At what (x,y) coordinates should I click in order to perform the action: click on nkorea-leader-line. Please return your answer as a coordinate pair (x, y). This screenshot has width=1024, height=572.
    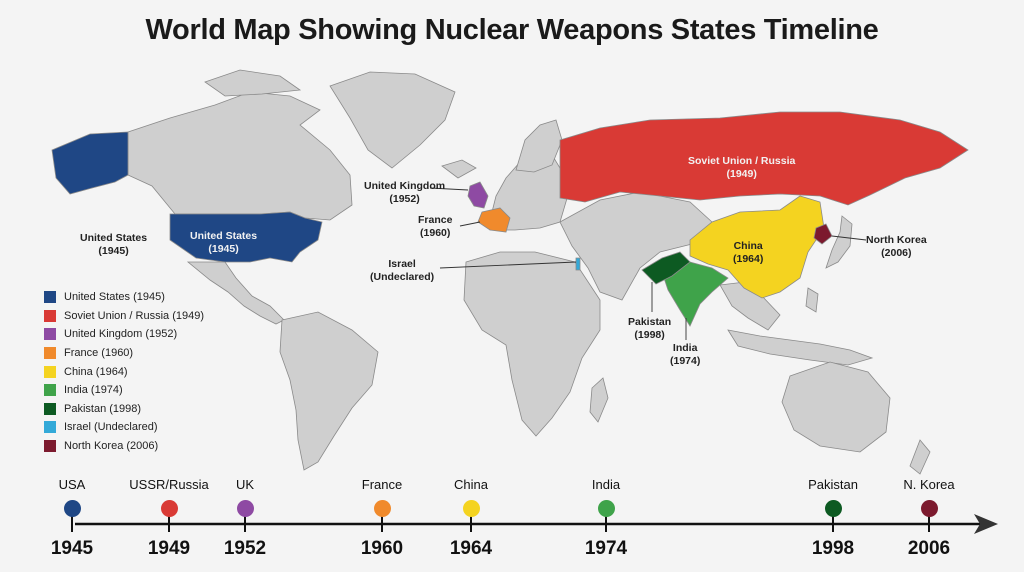
    Looking at the image, I should click on (849, 238).